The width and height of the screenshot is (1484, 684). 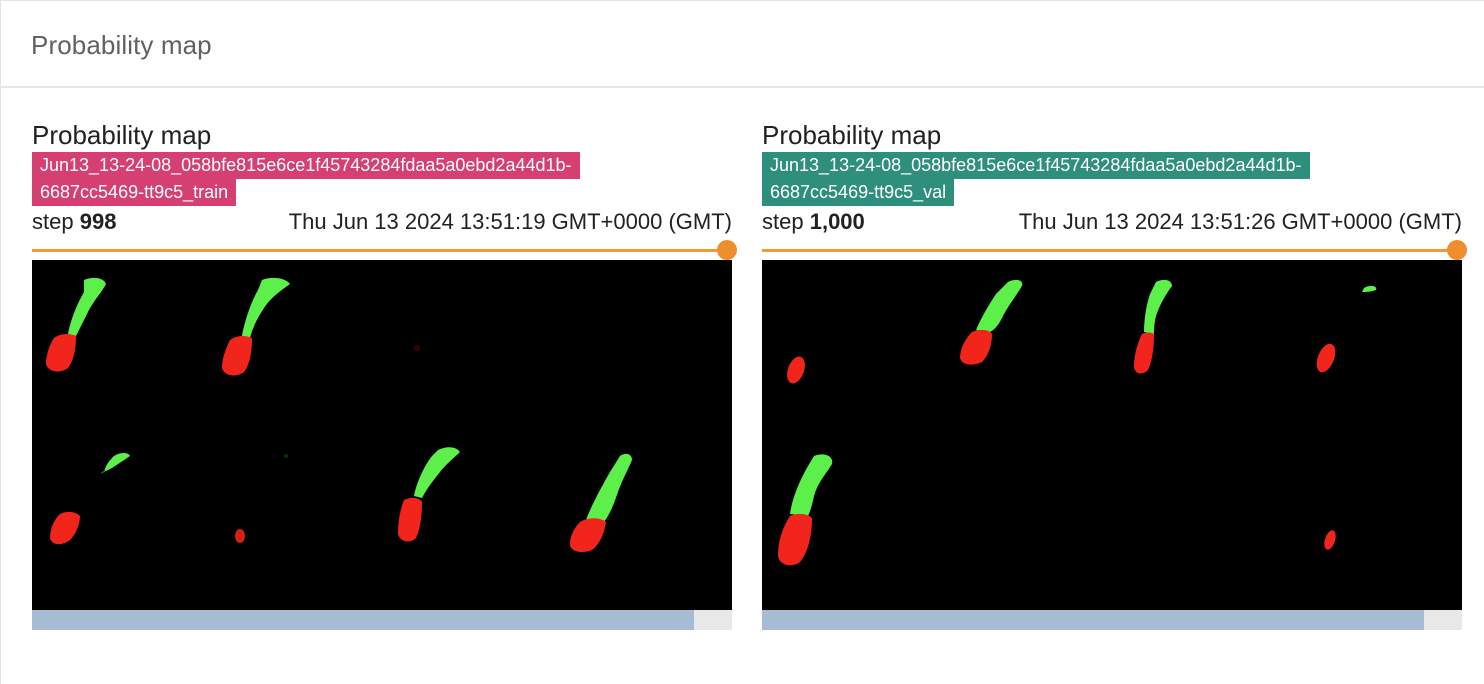 I want to click on run-tag-line-2: 6687cc5469-tt9c5_train, so click(x=134, y=192).